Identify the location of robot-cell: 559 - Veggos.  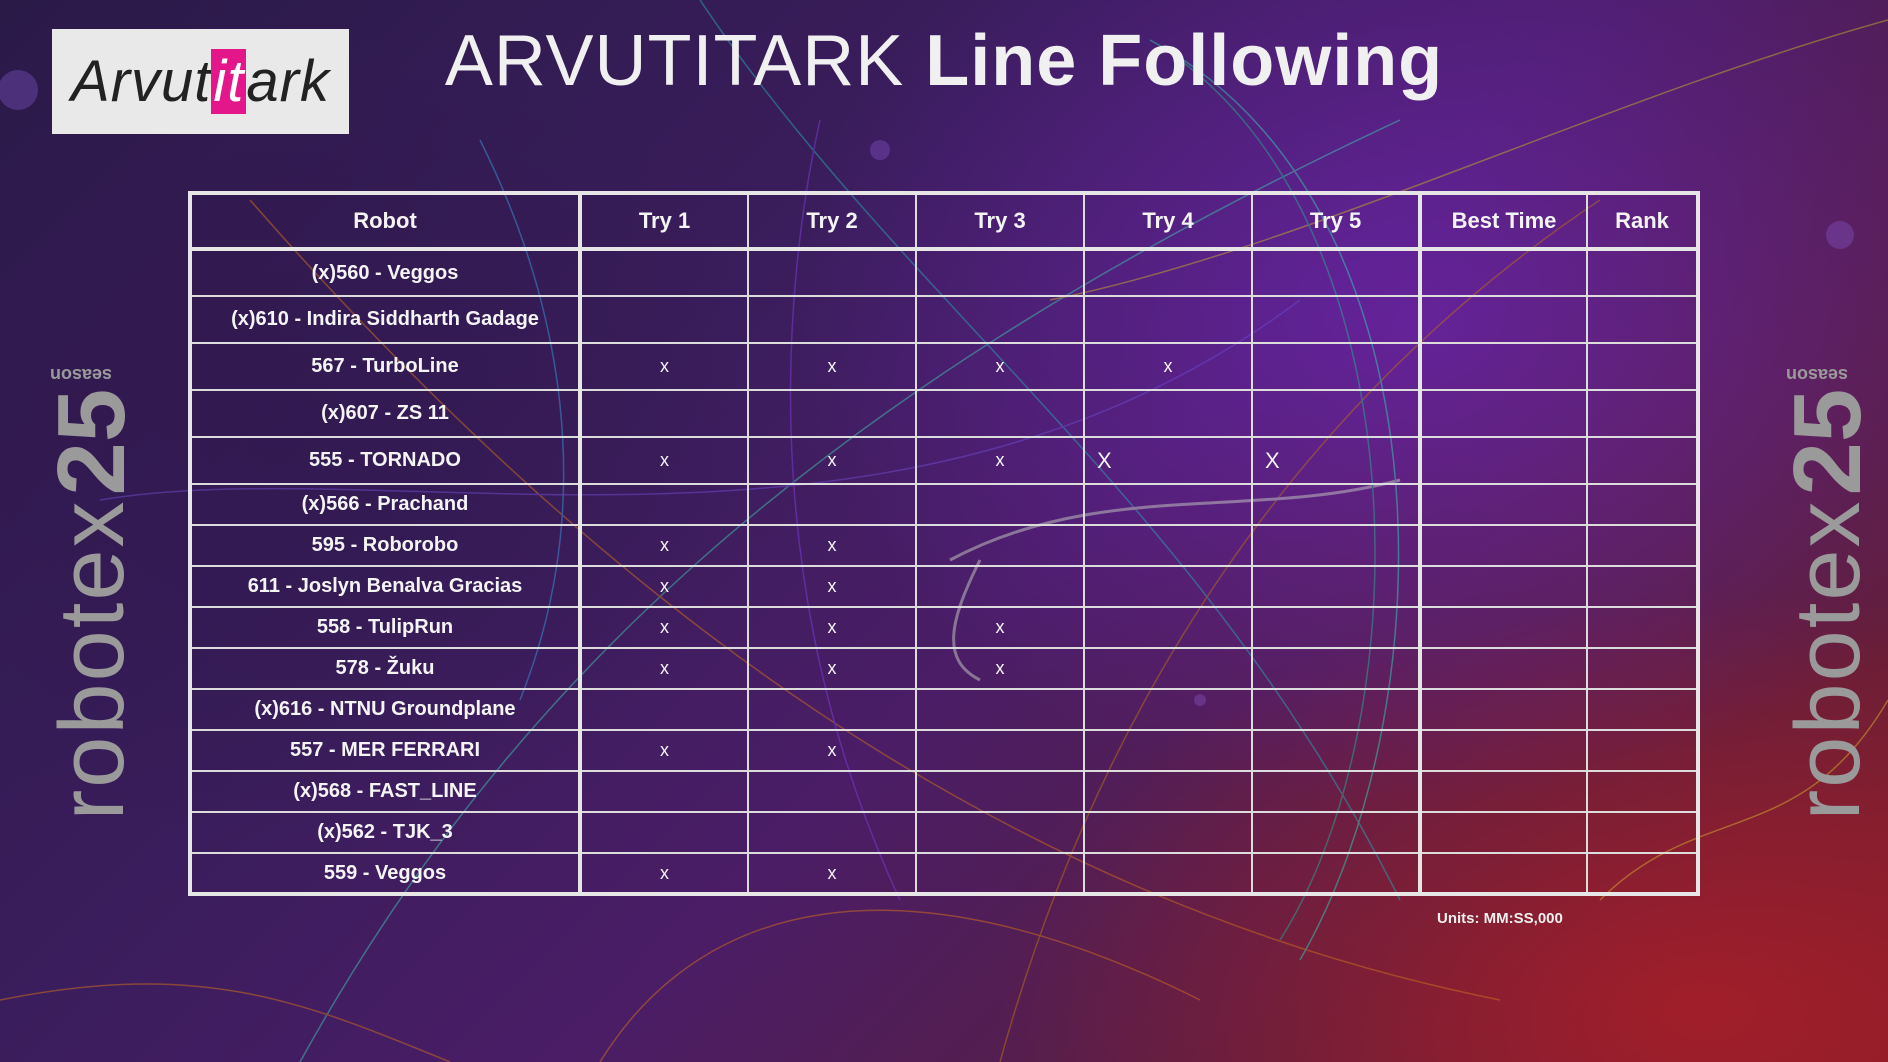
(385, 873).